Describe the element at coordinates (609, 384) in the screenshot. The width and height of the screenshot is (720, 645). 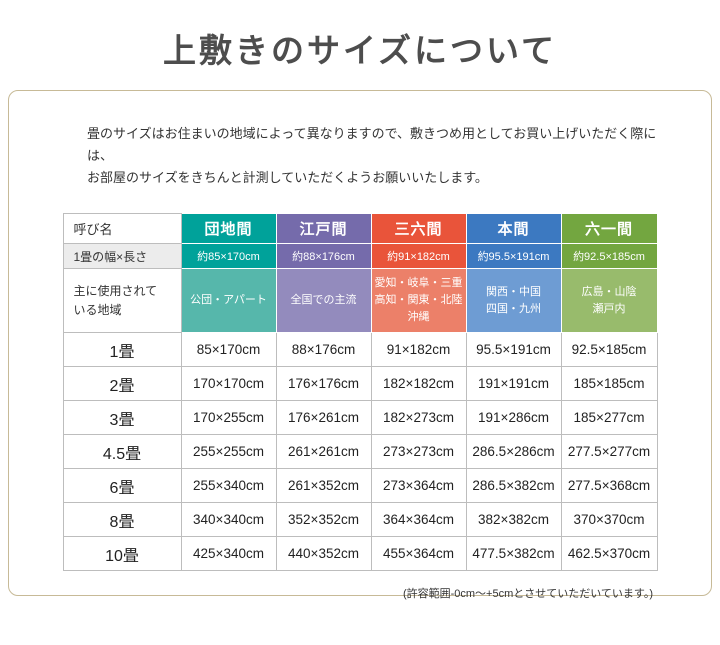
I see `size-value-cell: 185×185cm` at that location.